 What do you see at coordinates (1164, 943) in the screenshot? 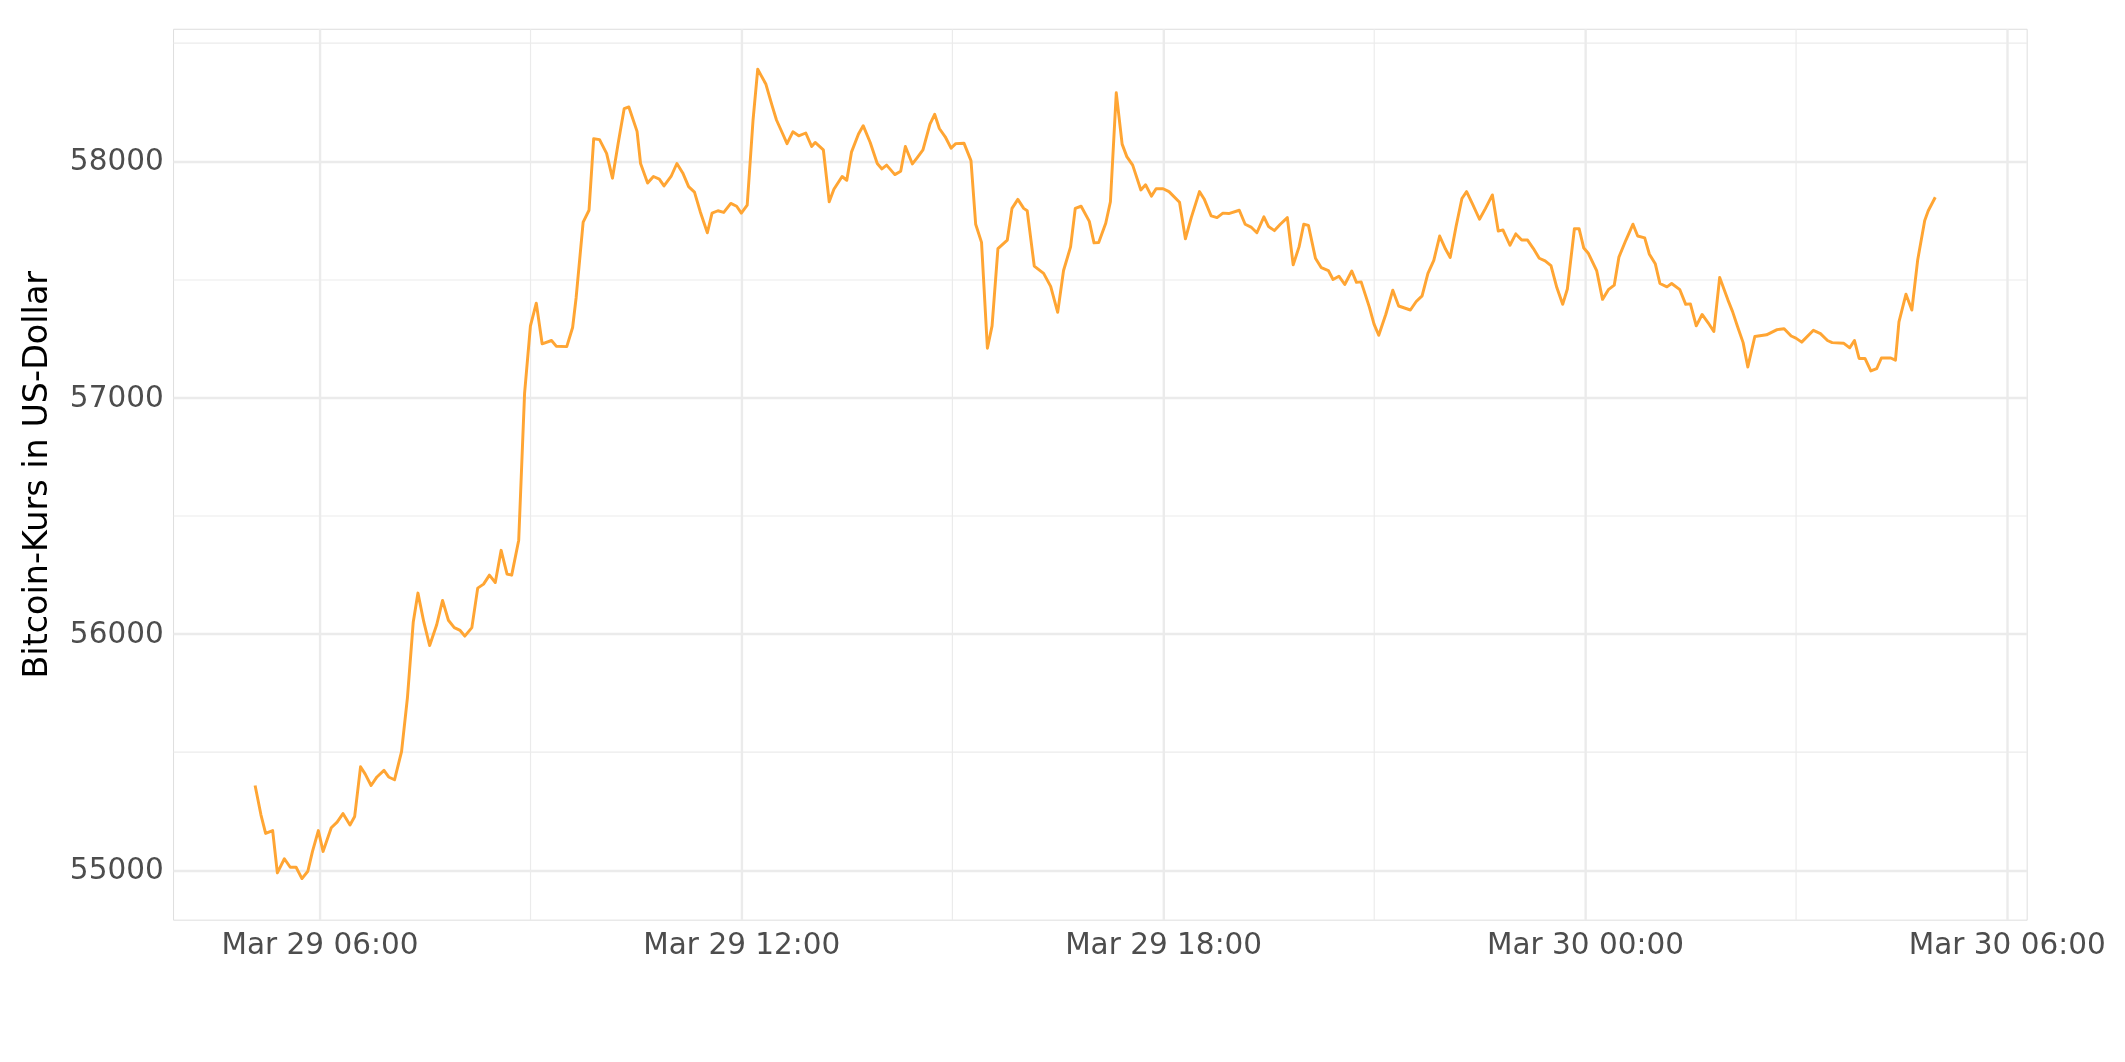
I see `x-tick-label: Mar 29 18:00` at bounding box center [1164, 943].